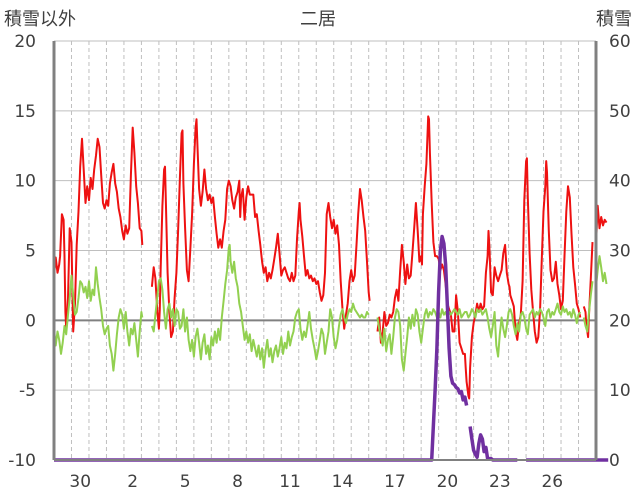 This screenshot has width=636, height=501. Describe the element at coordinates (27, 391) in the screenshot. I see `left-y-tick-label: -5` at that location.